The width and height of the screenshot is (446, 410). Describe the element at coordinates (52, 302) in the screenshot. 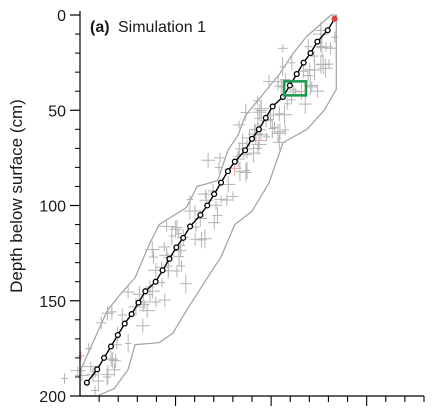

I see `y-tick-label: 150` at that location.